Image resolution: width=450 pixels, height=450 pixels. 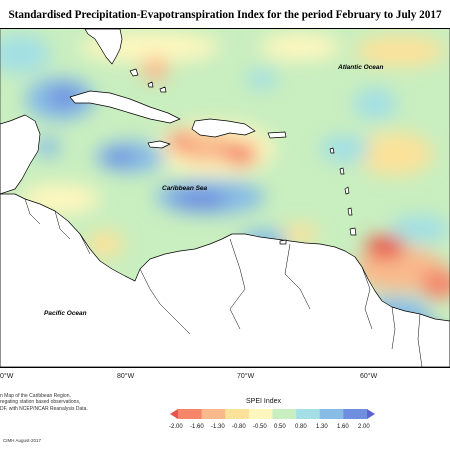 I want to click on legend-tick-label: 1.30, so click(x=322, y=427).